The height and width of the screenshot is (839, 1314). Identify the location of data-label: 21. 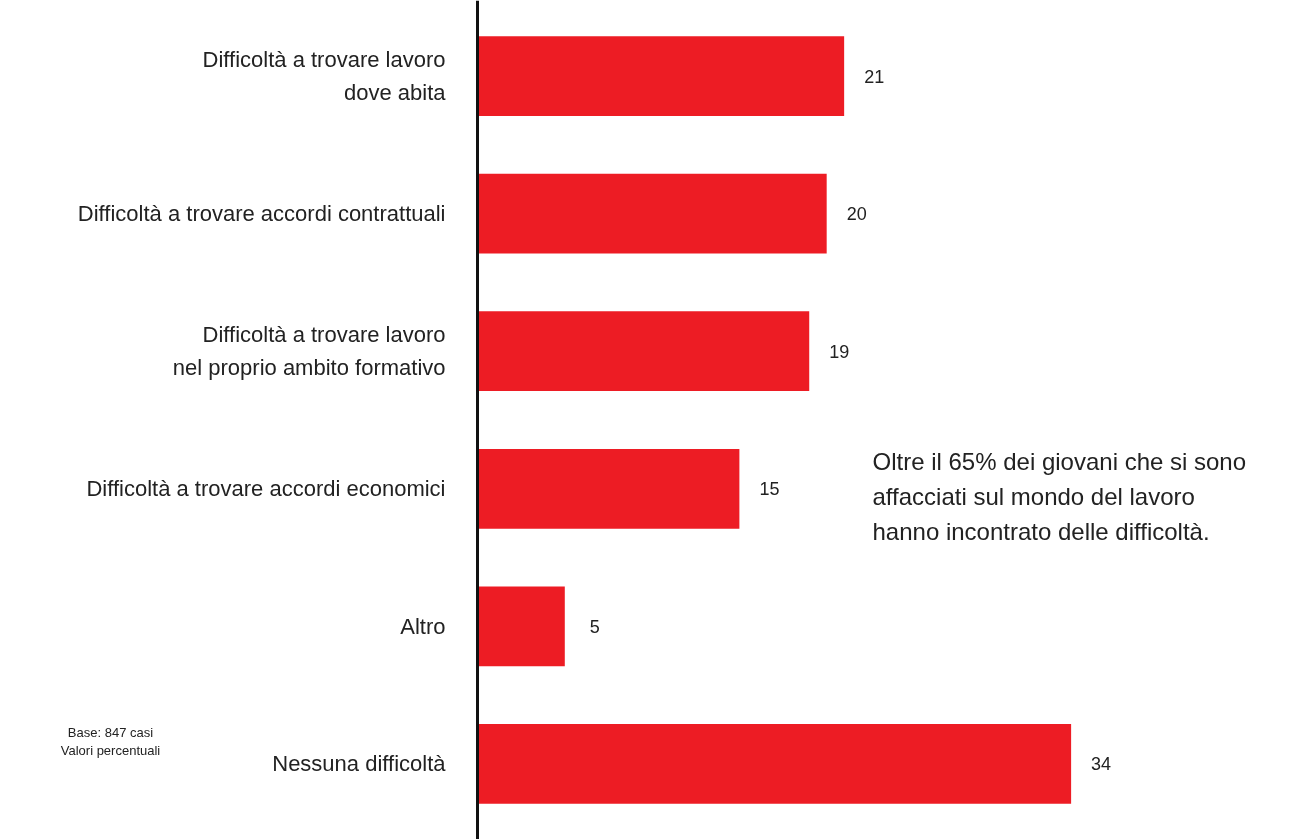
(874, 76).